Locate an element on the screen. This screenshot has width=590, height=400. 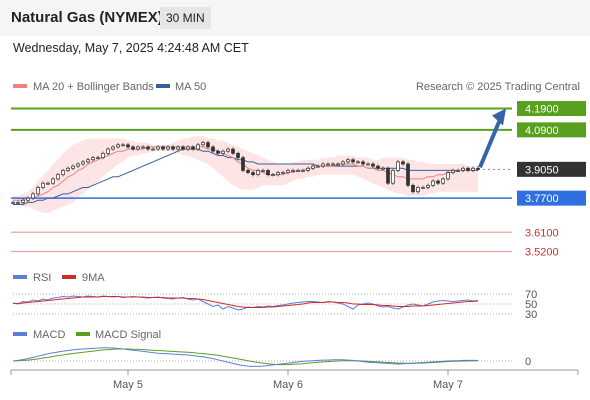
x-axis: May 5 May 6 May 7 is located at coordinates (294, 380).